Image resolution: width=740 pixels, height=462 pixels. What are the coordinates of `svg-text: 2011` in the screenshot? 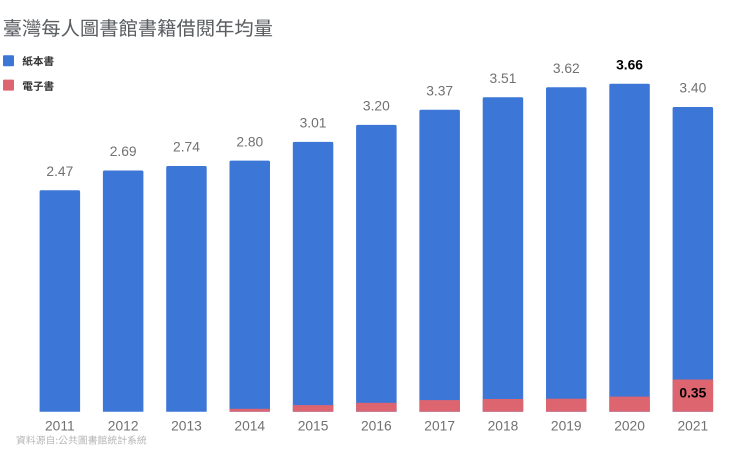 It's located at (60, 425).